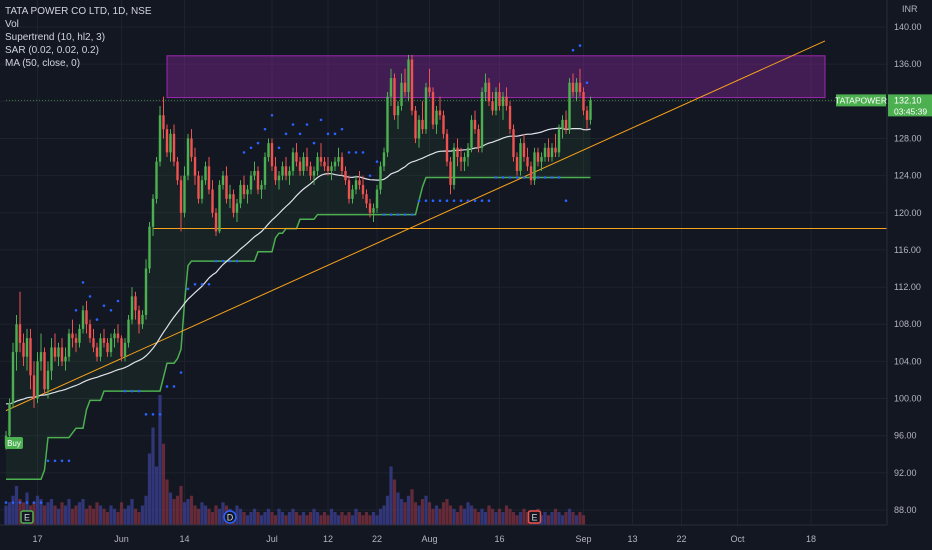 The image size is (932, 550). What do you see at coordinates (12, 24) in the screenshot?
I see `legend-vol: Vol` at bounding box center [12, 24].